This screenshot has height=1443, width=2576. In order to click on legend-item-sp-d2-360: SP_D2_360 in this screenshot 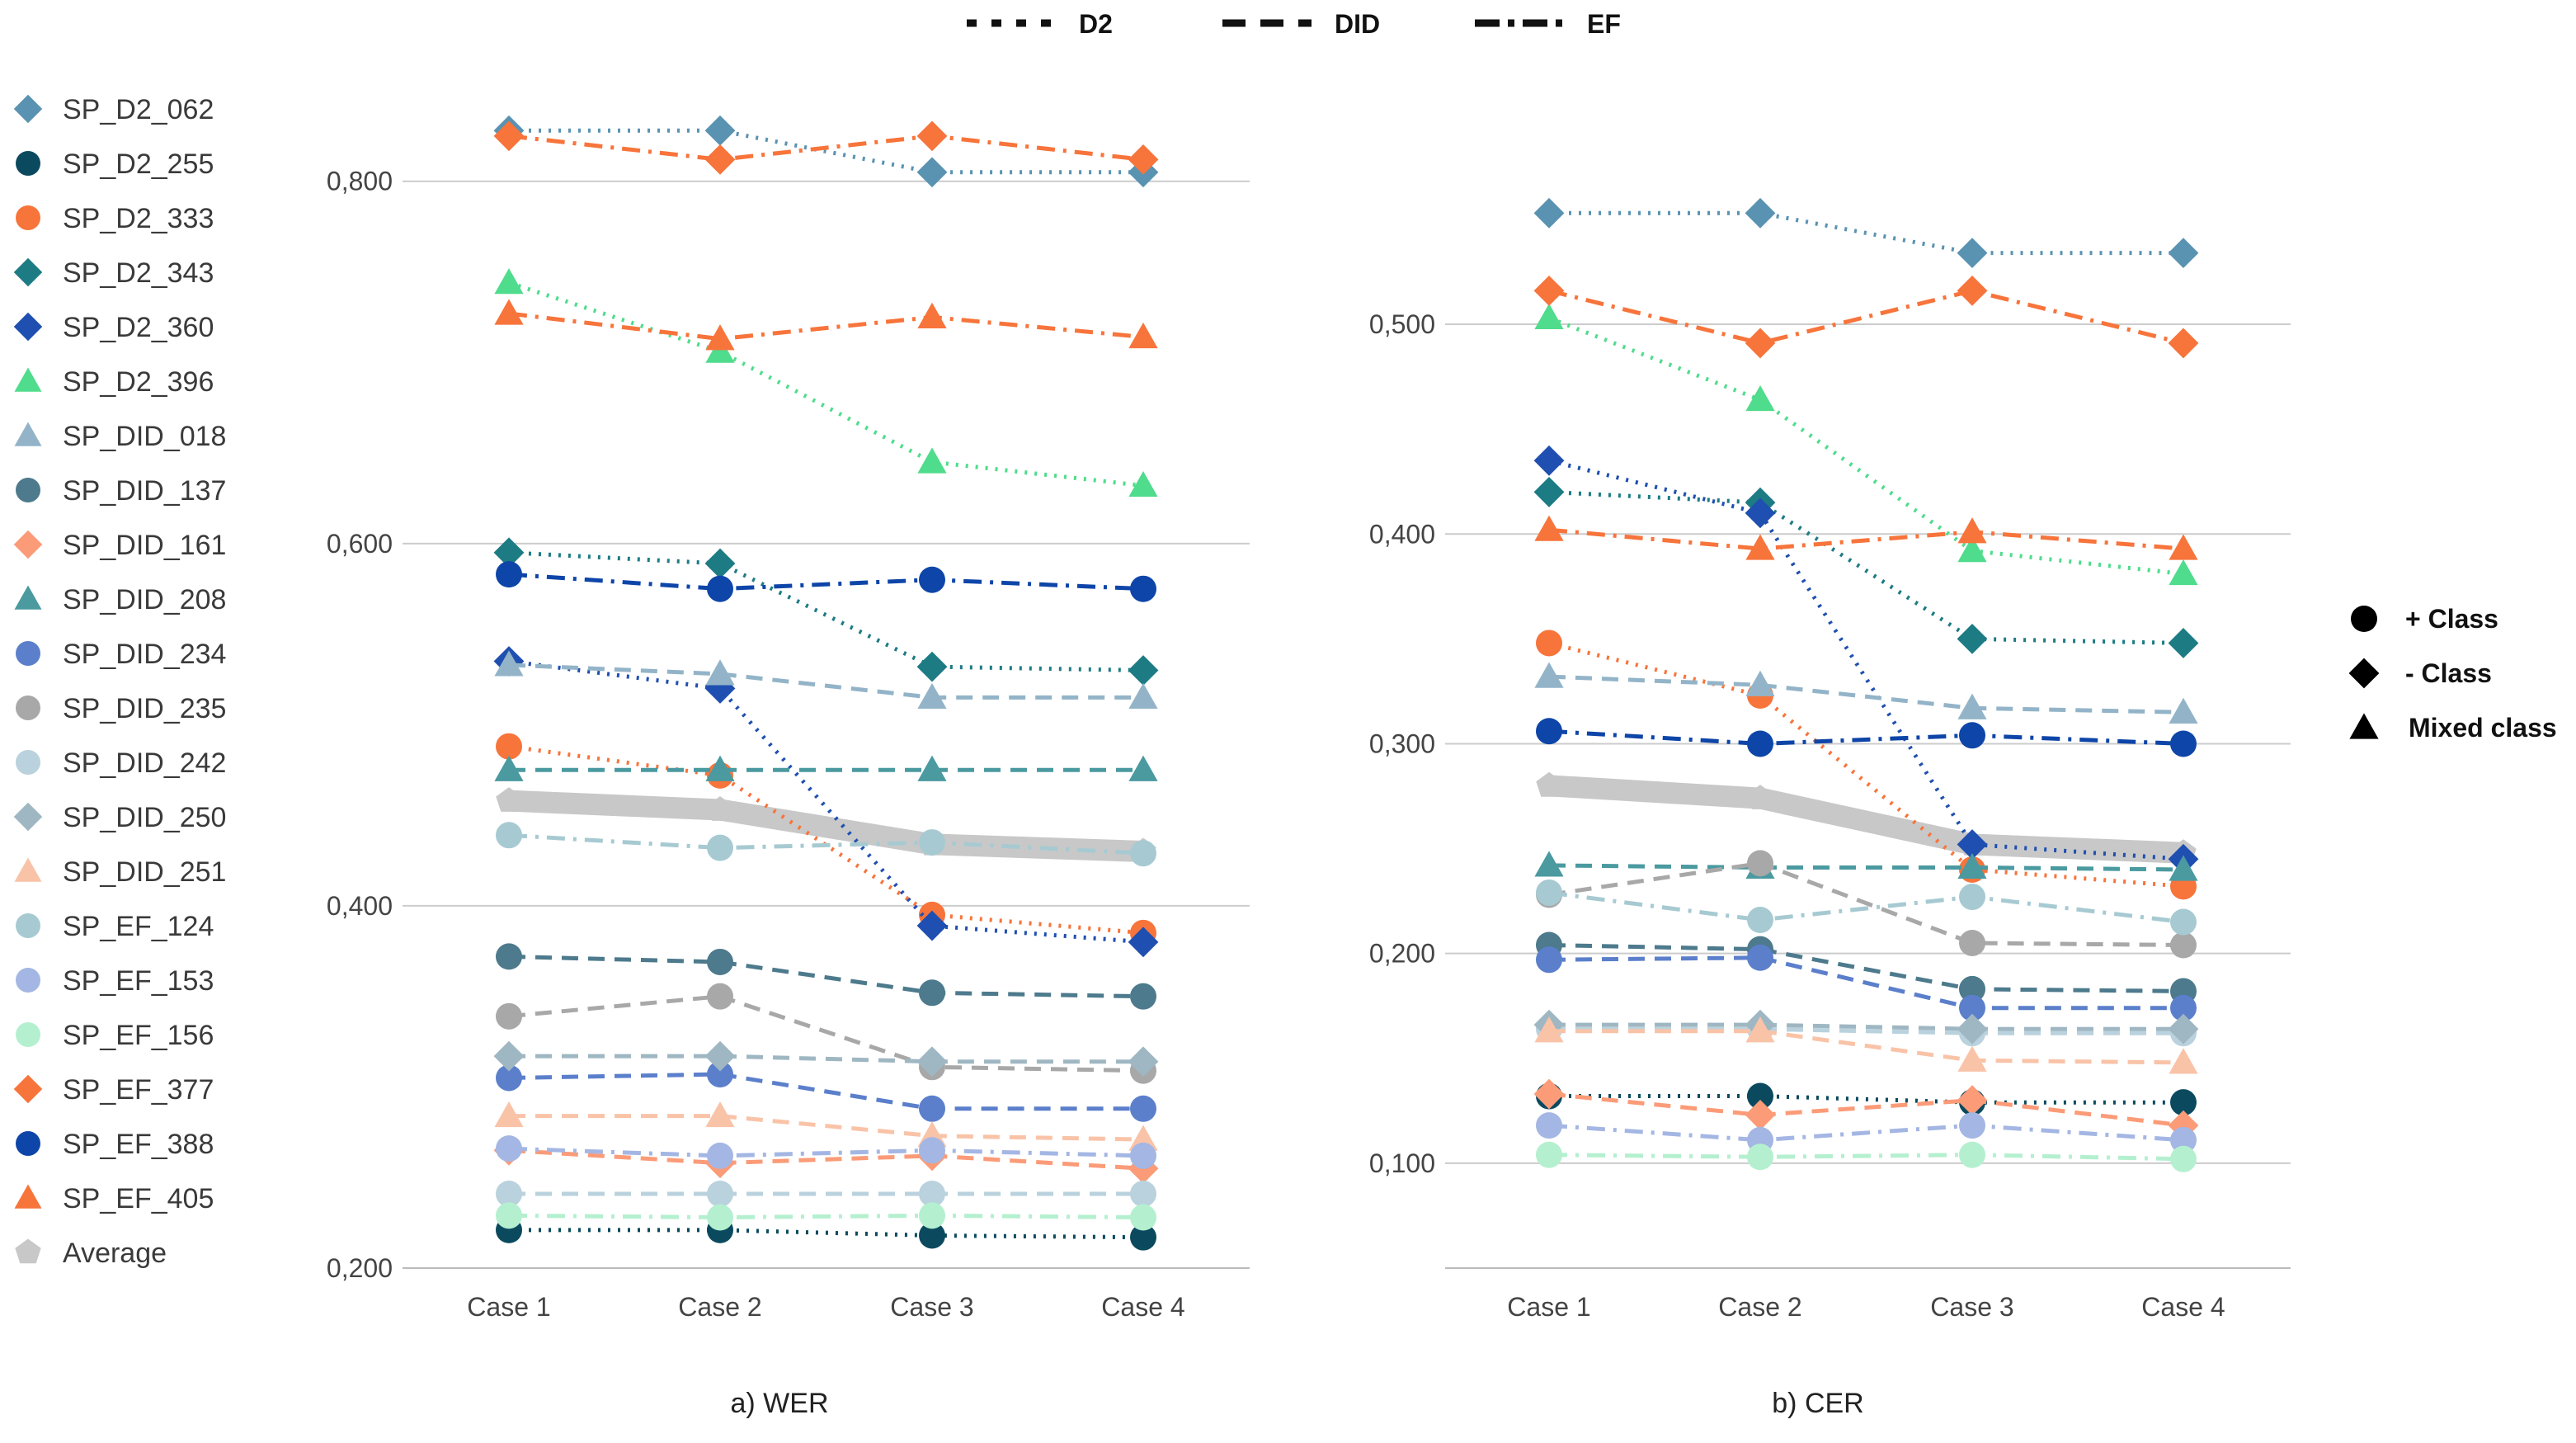, I will do `click(113, 327)`.